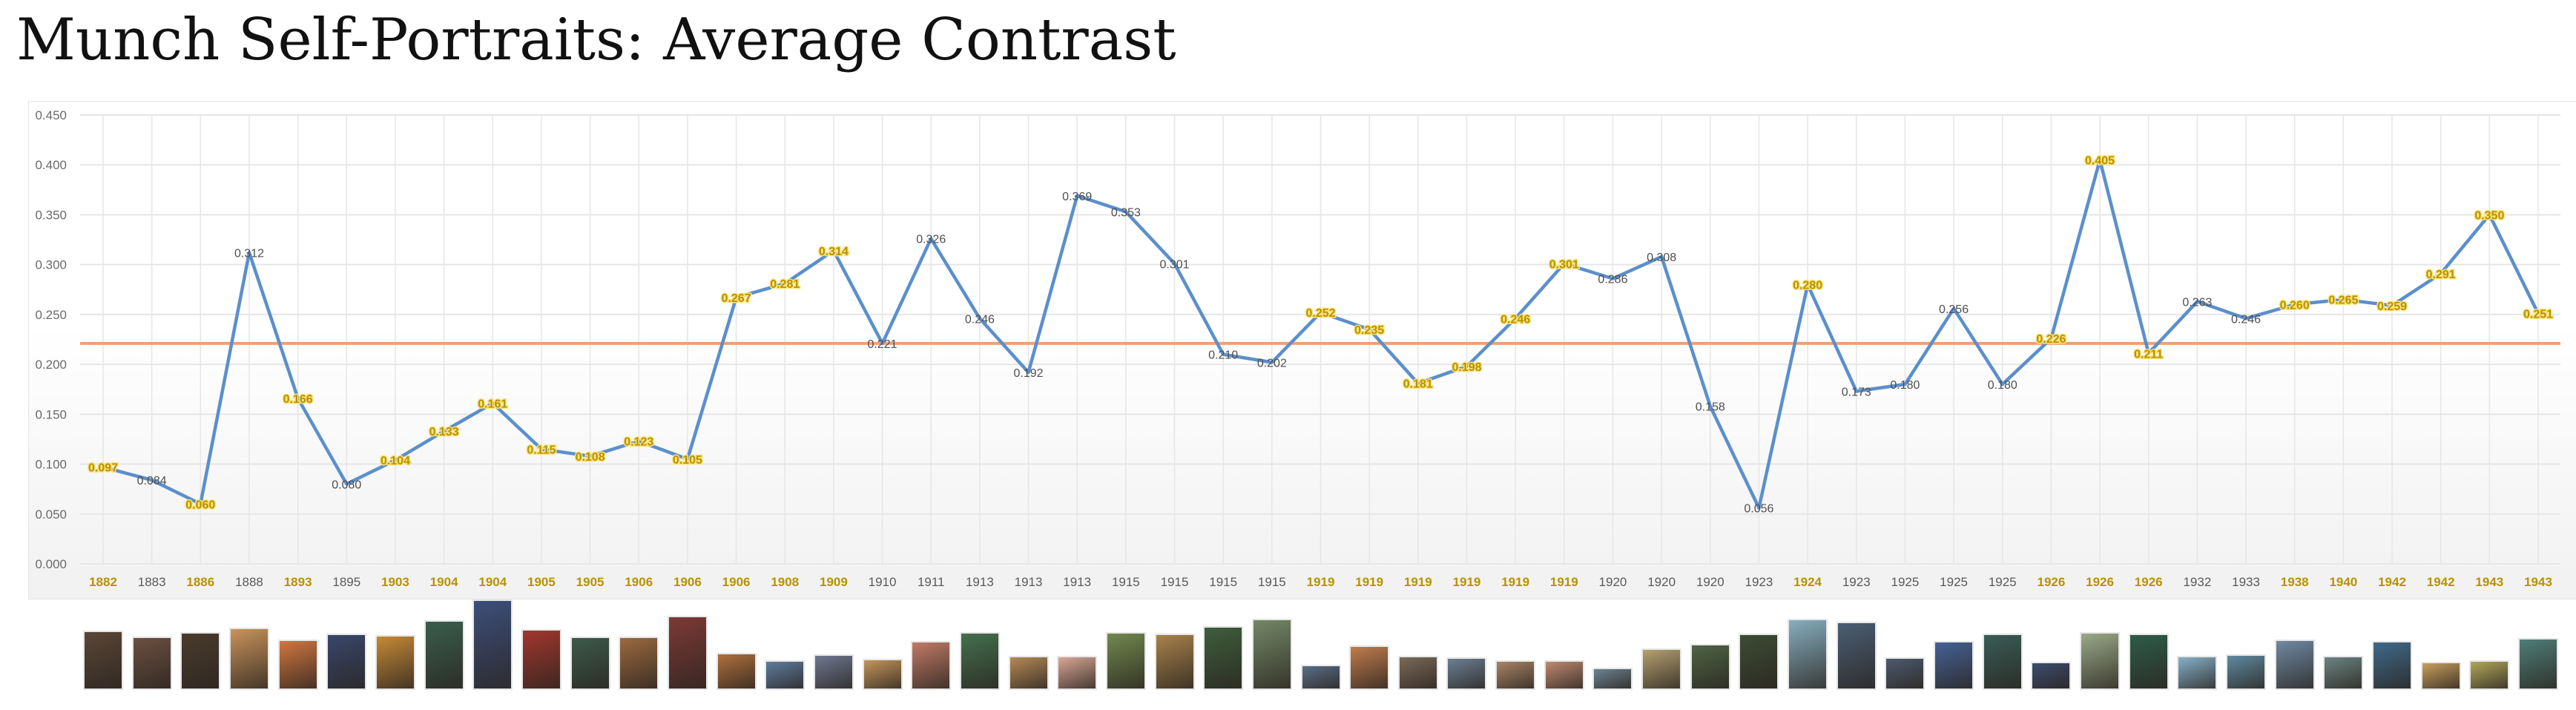  Describe the element at coordinates (931, 240) in the screenshot. I see `data-label: 0.326` at that location.